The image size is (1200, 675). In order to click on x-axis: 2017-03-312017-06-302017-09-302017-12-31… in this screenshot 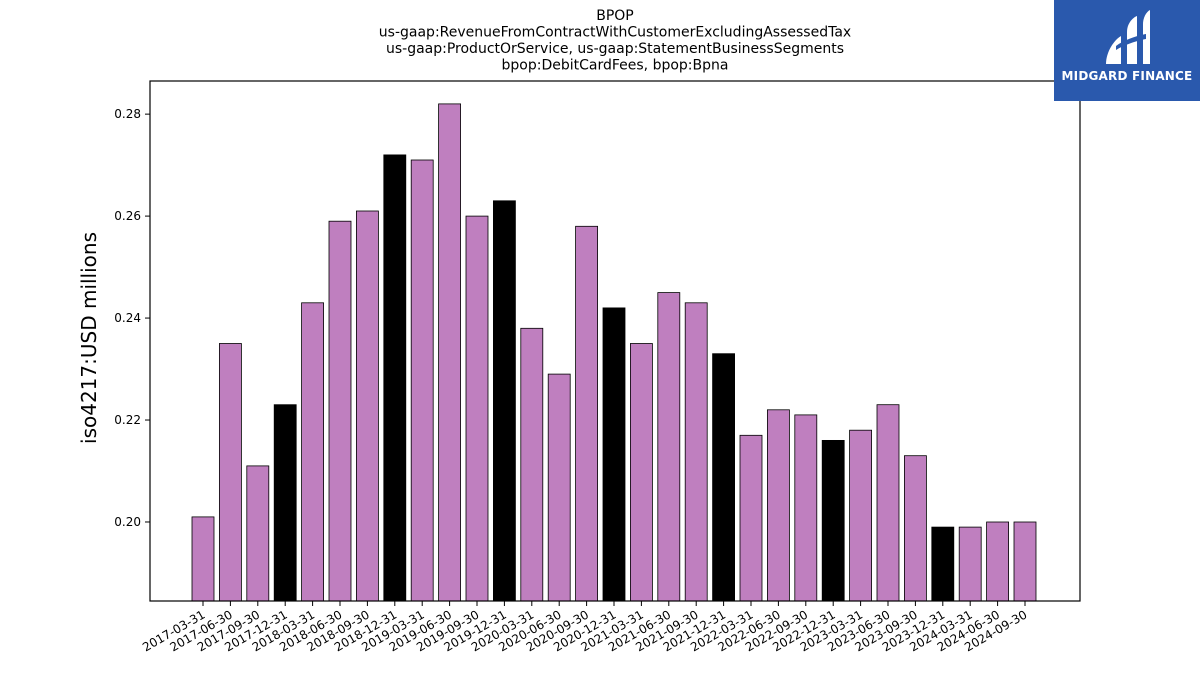, I will do `click(585, 627)`.